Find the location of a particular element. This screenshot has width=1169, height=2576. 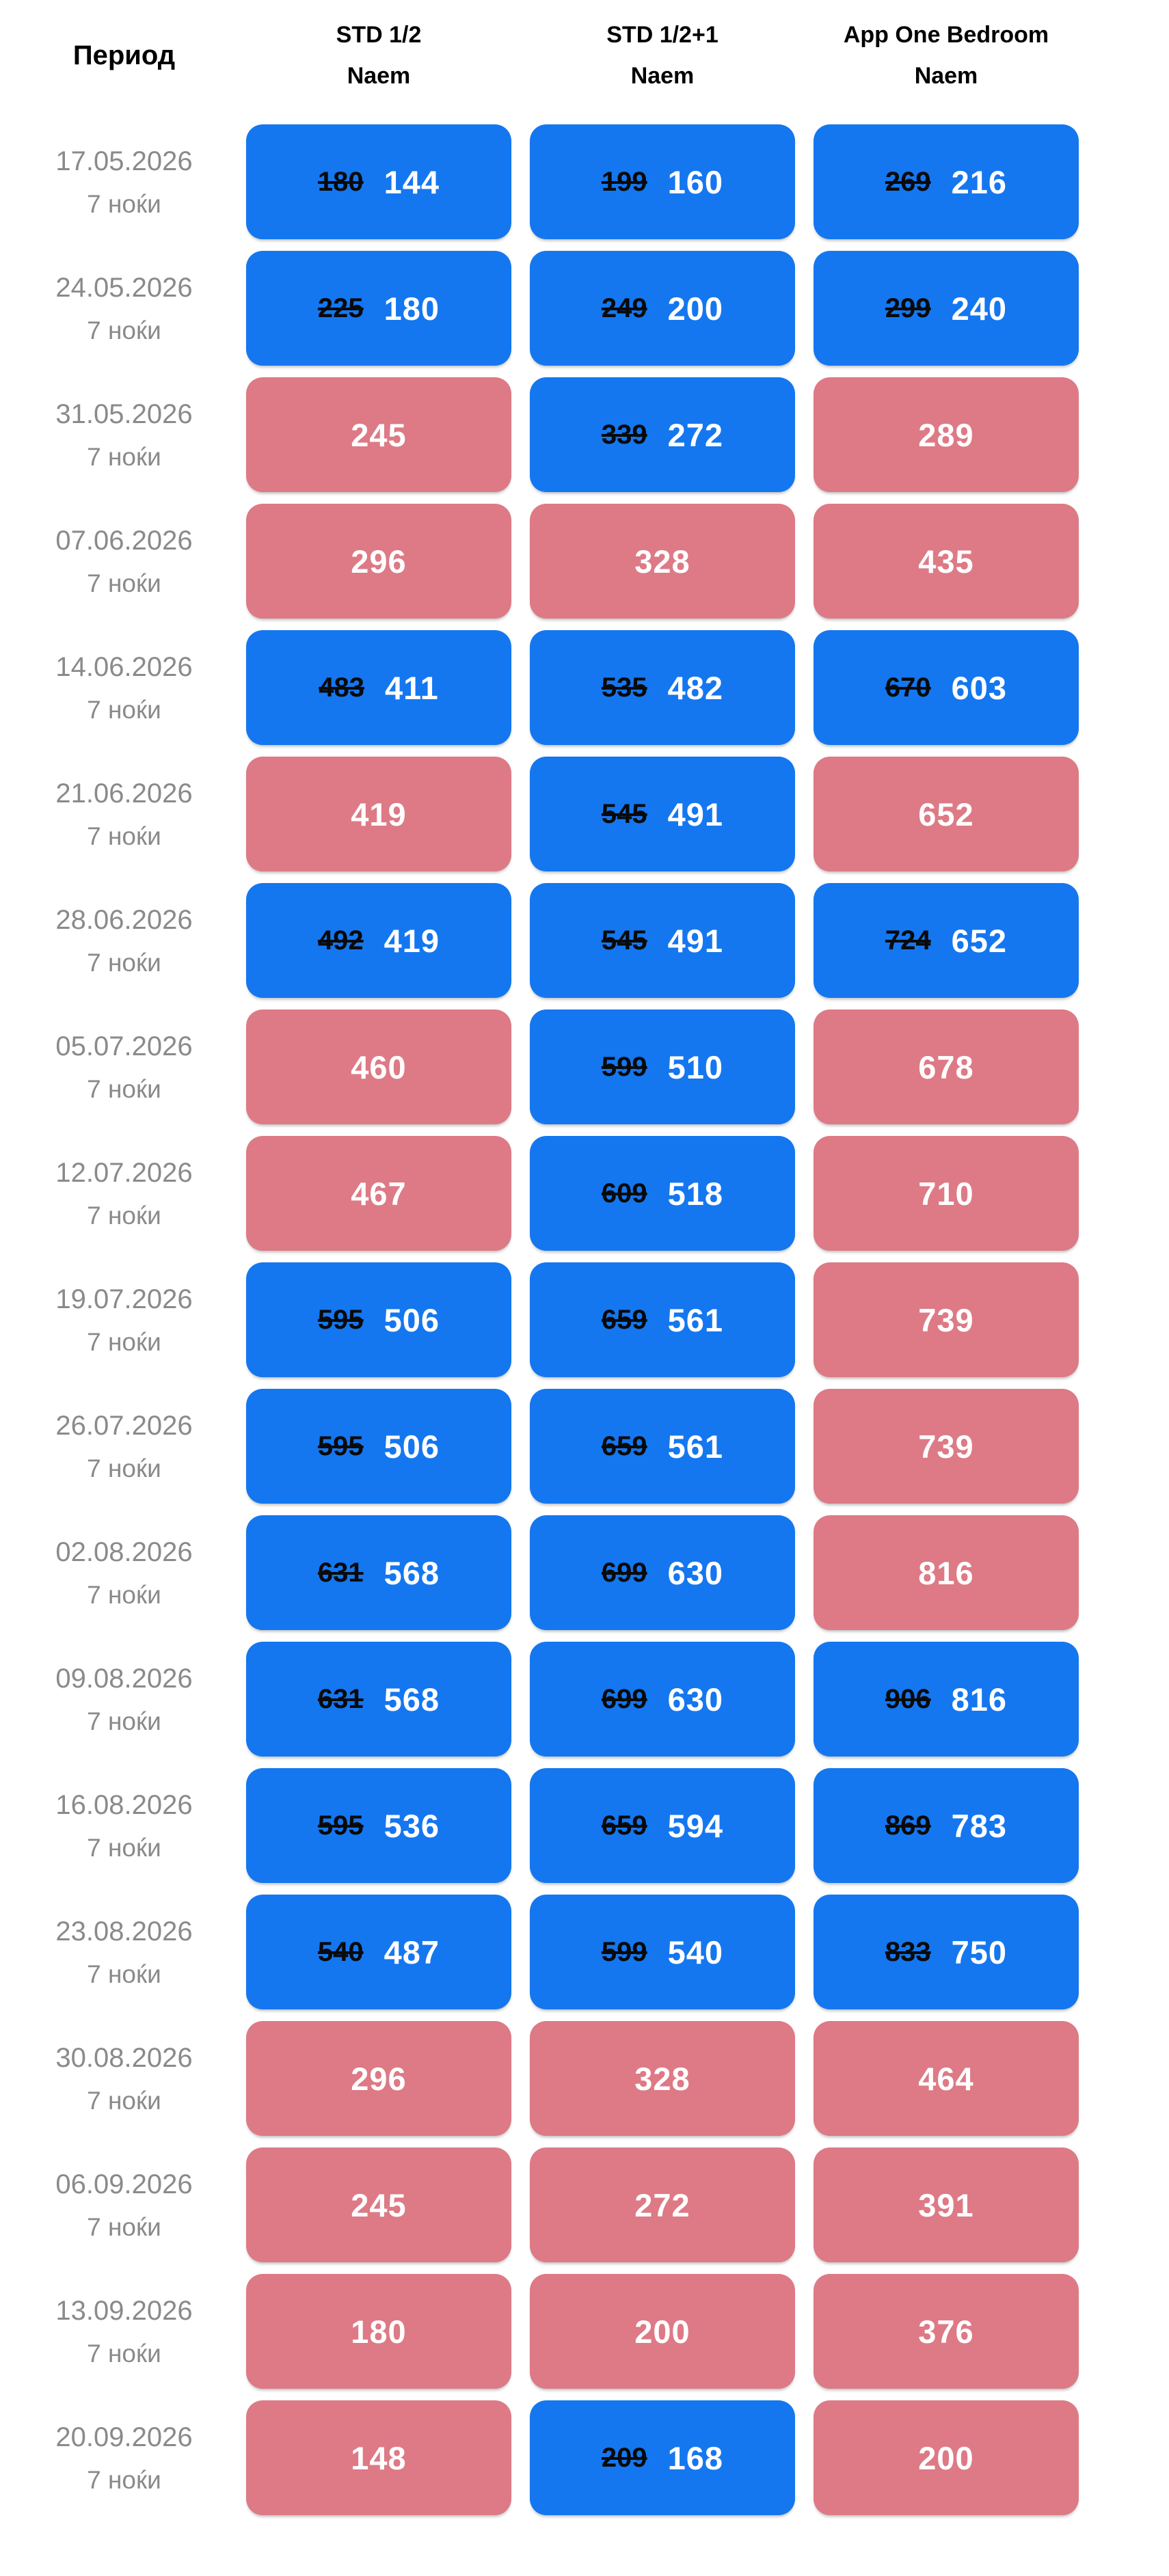

price-cell: 464 is located at coordinates (946, 2078).